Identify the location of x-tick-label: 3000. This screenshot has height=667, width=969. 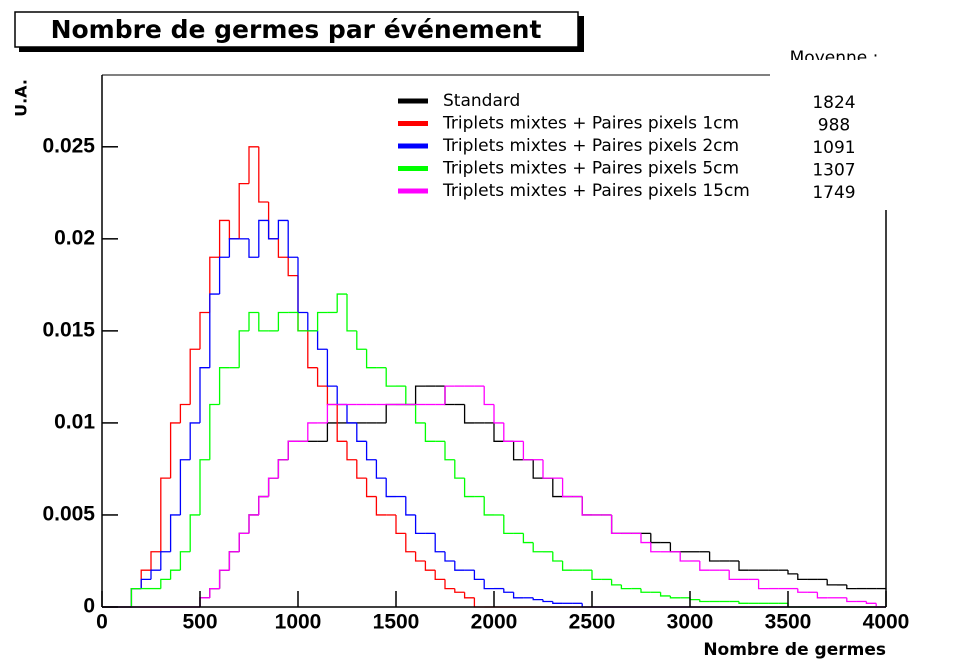
(690, 622).